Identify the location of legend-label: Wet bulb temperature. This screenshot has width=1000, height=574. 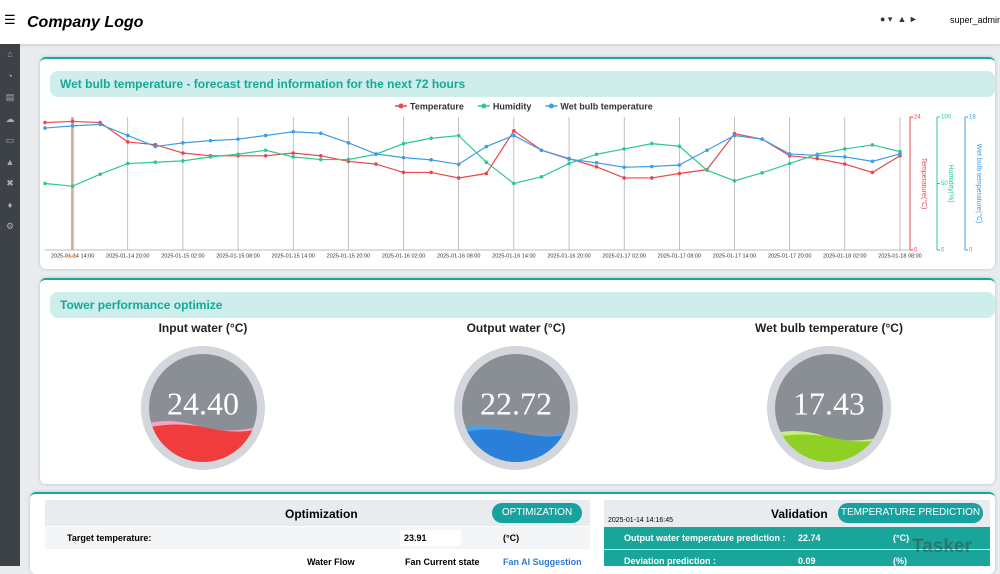
(606, 106).